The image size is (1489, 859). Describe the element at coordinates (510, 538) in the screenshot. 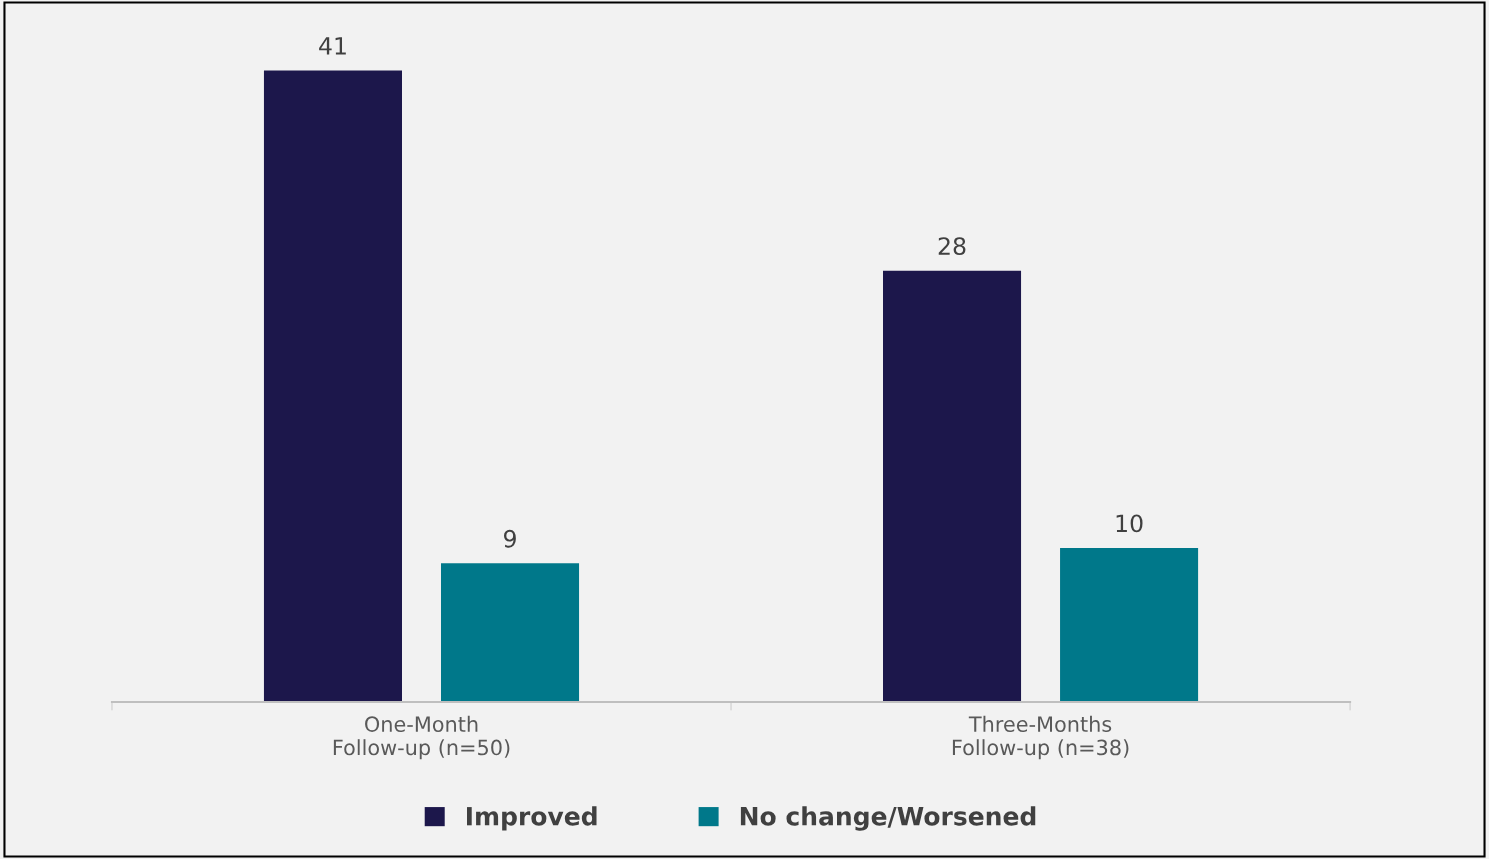

I see `data-label: 9` at that location.